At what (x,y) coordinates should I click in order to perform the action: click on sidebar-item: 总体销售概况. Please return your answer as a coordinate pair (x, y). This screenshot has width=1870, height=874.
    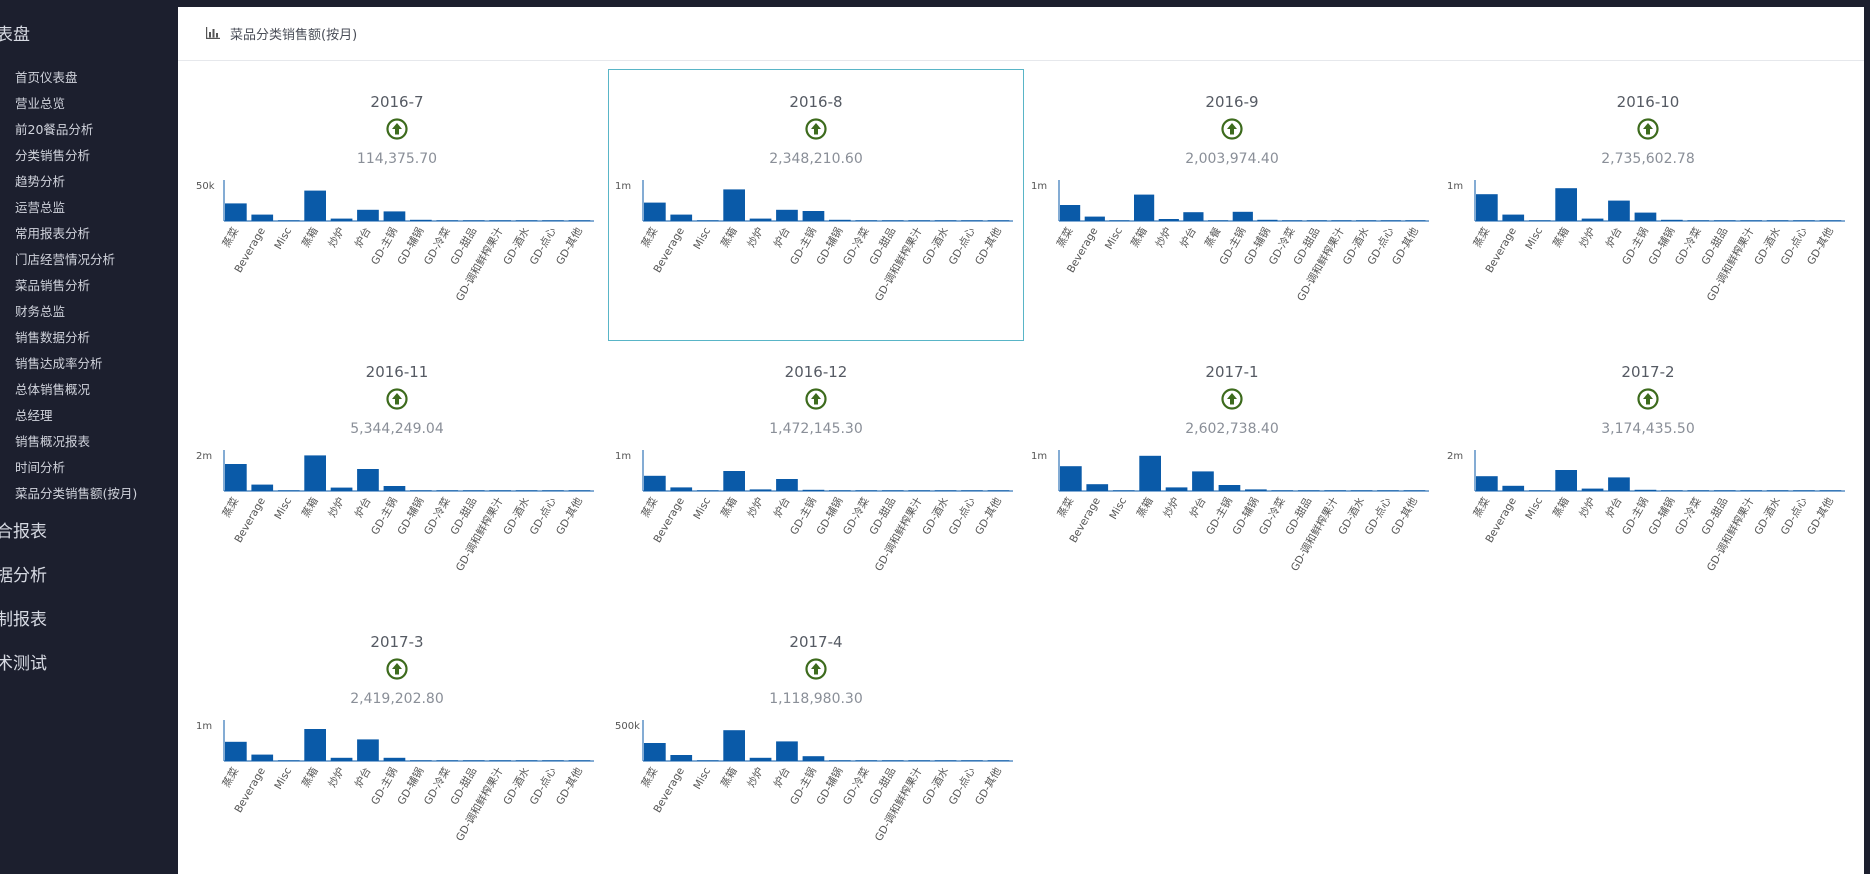
    Looking at the image, I should click on (53, 389).